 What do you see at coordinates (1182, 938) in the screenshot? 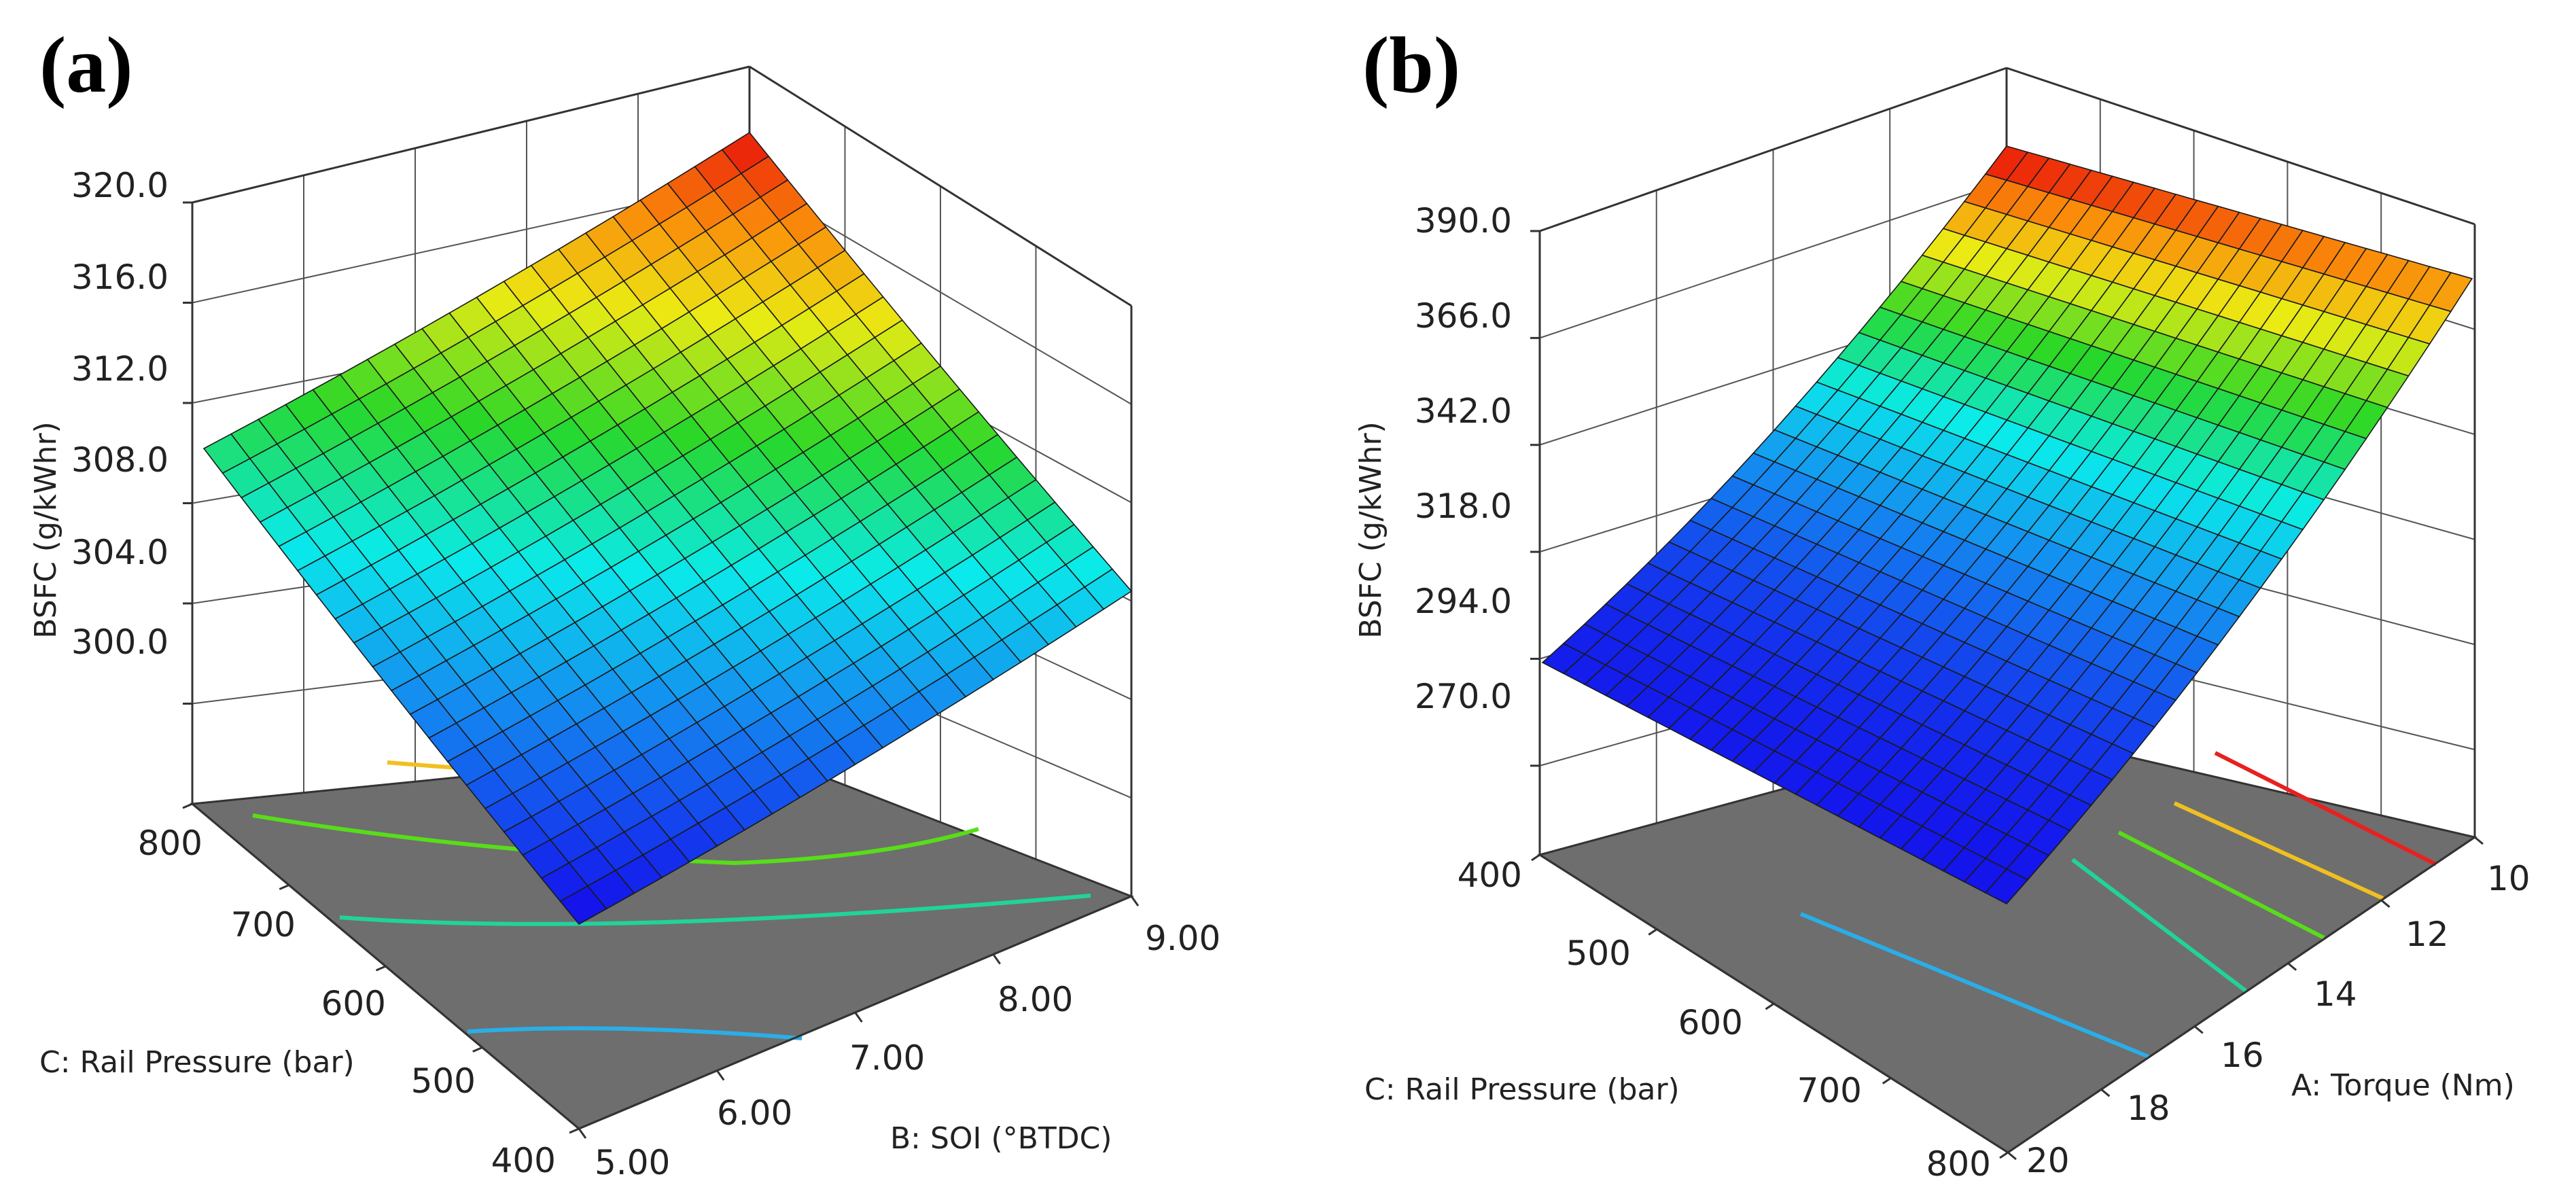
I see `x-tick-label: 9.00` at bounding box center [1182, 938].